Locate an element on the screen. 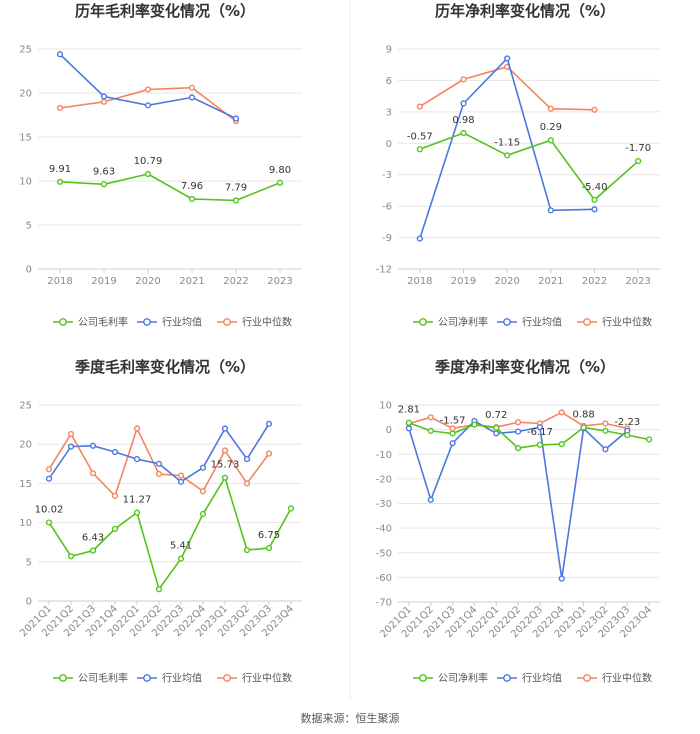  data-label: 15.73 is located at coordinates (225, 465).